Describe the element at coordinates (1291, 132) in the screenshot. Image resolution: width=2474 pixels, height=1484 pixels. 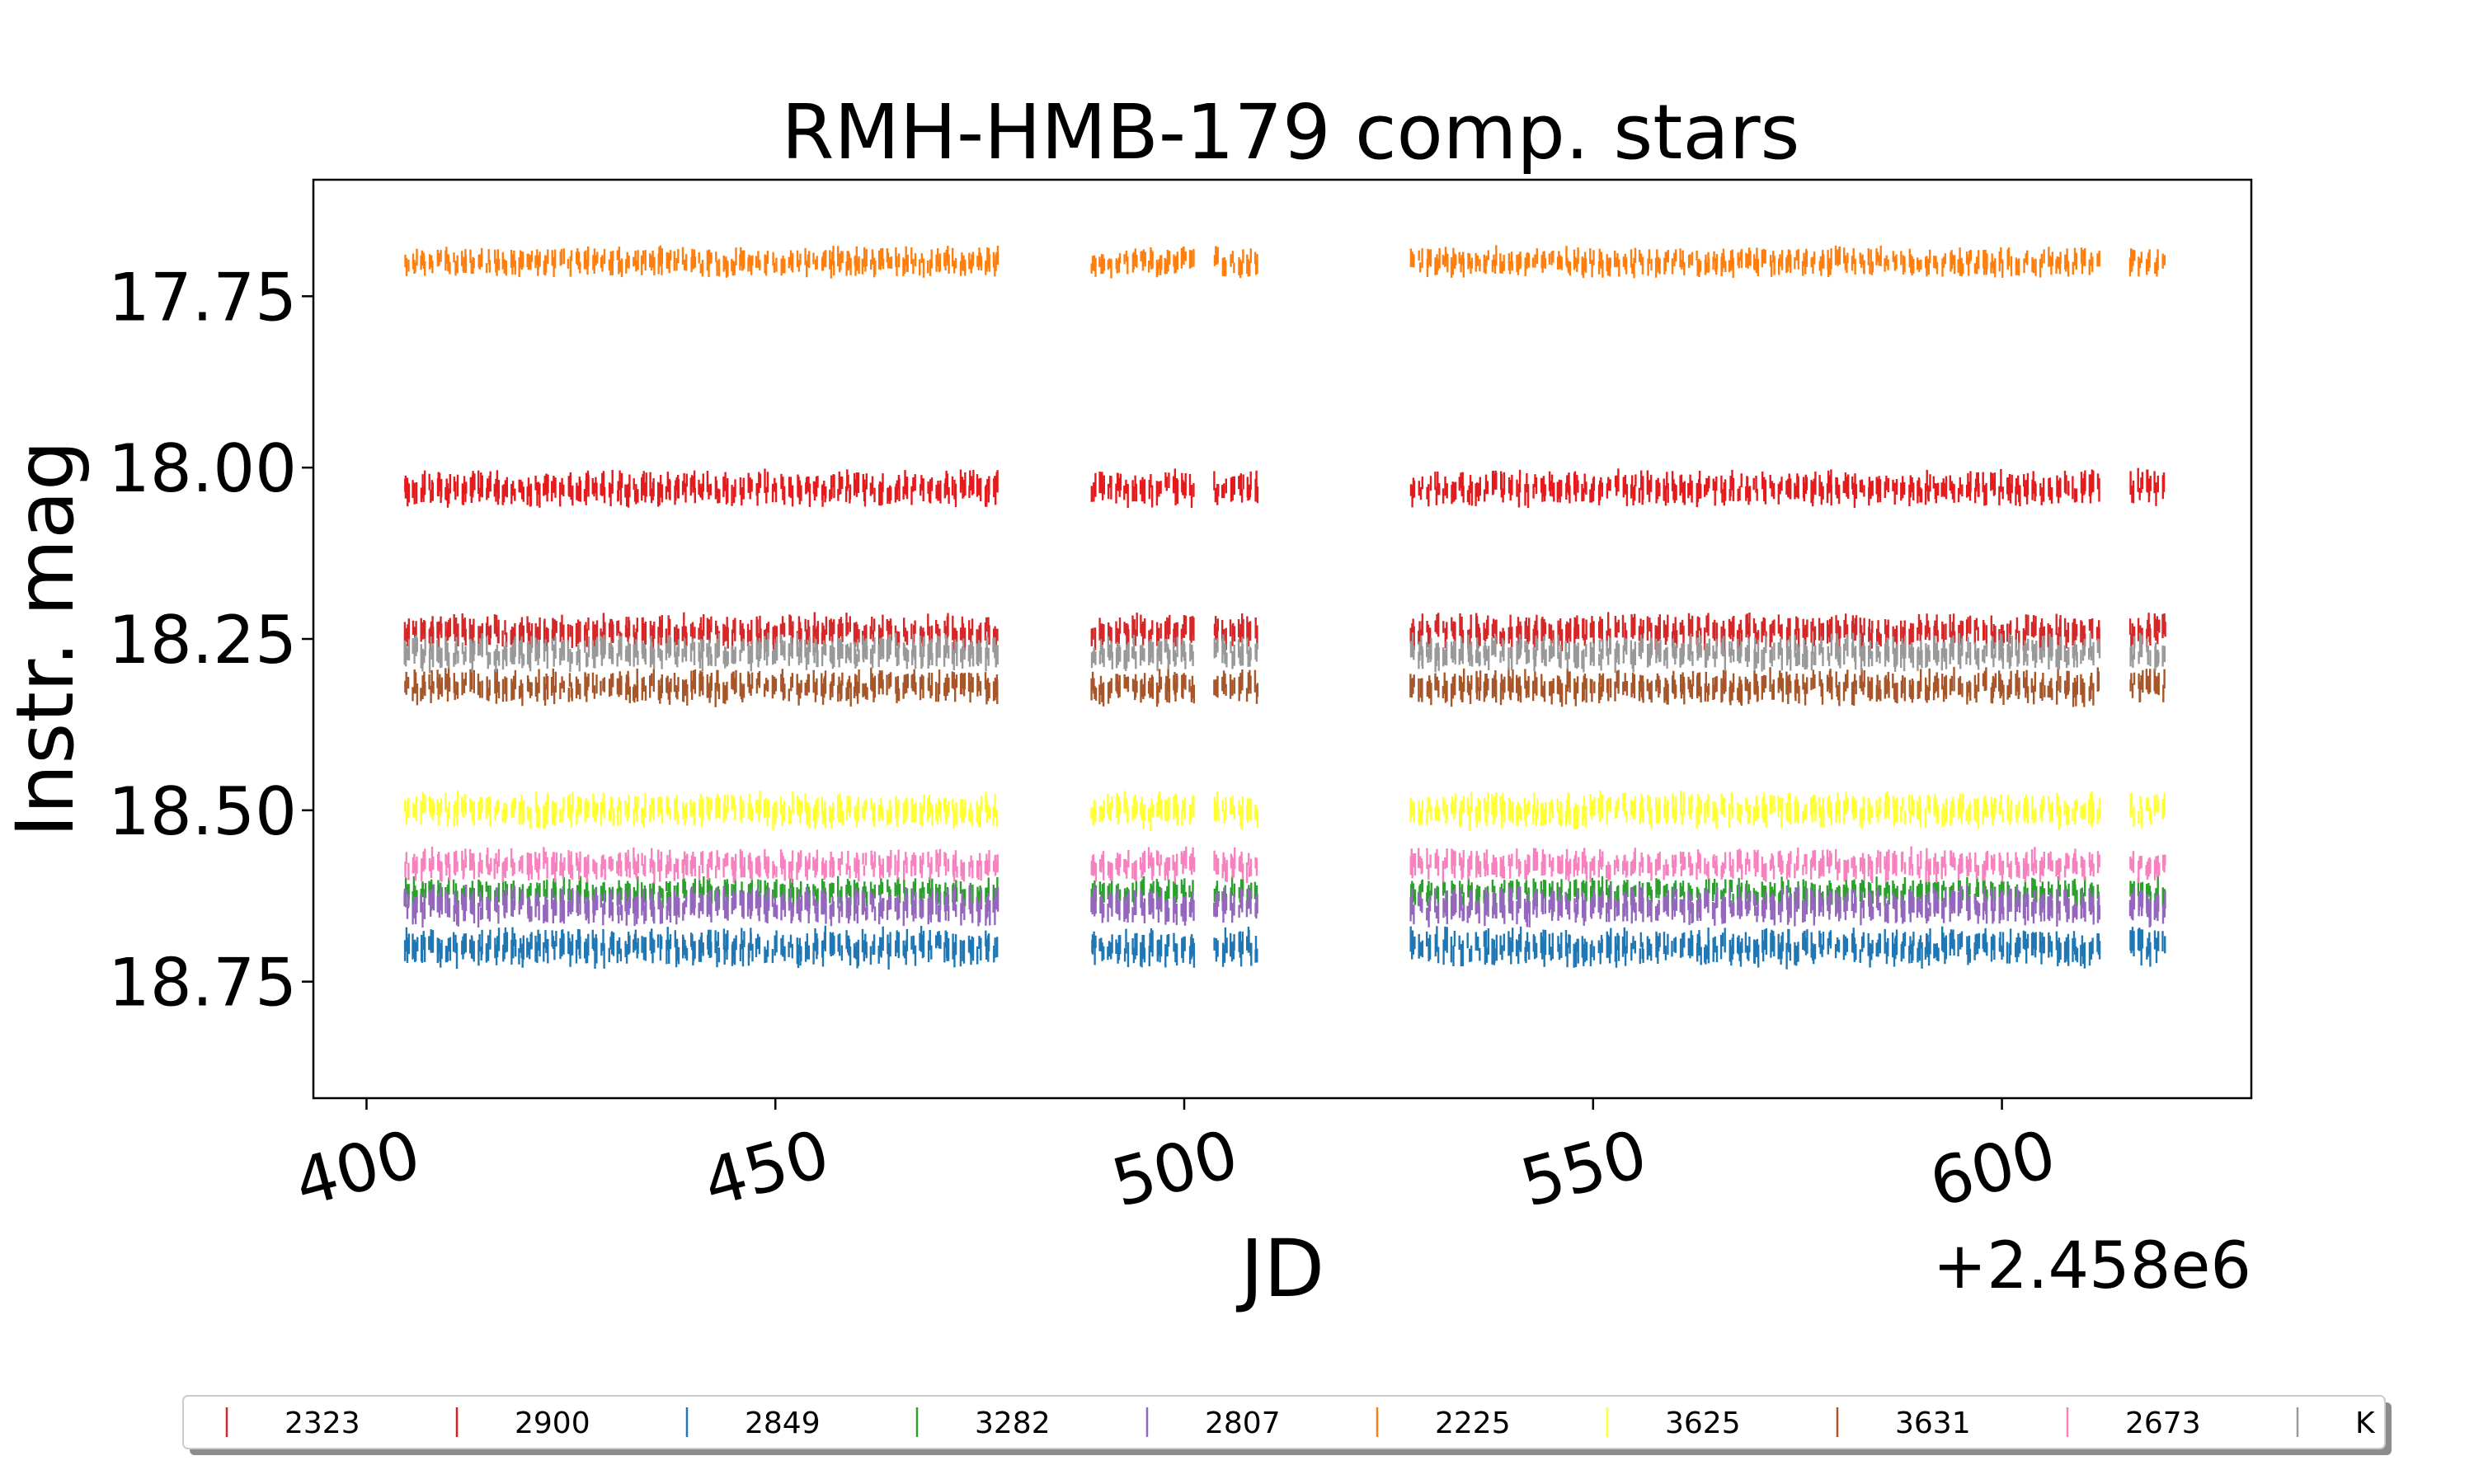
I see `chart-title: RMH-HMB-179 comp. stars` at that location.